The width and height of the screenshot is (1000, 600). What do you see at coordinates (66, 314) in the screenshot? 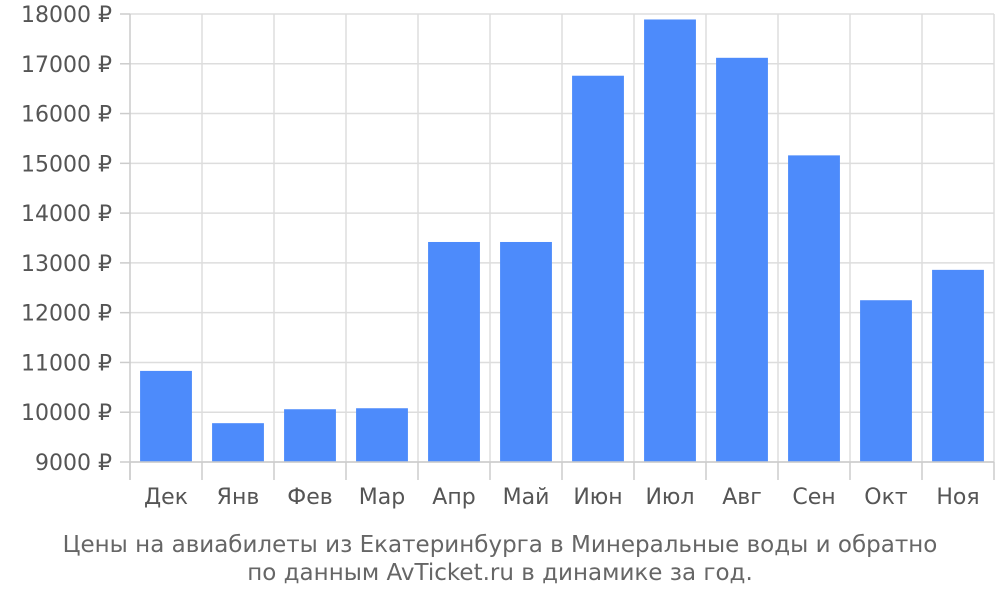
I see `y-tick-label: 12000 ₽` at bounding box center [66, 314].